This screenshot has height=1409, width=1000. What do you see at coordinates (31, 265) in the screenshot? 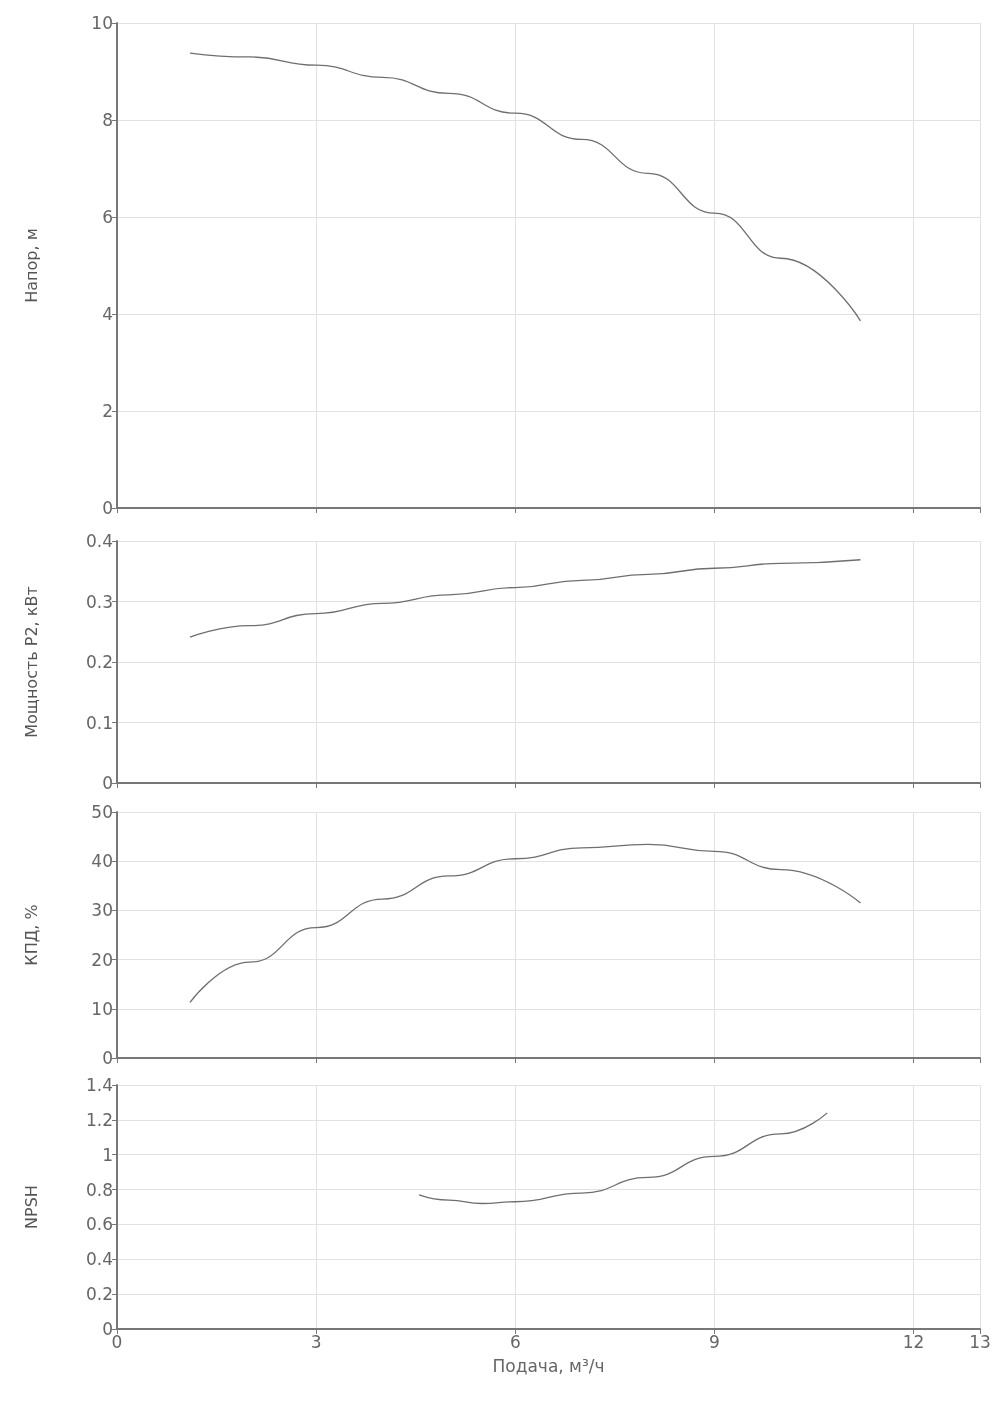
I see `y-axis-title: Напор, м` at bounding box center [31, 265].